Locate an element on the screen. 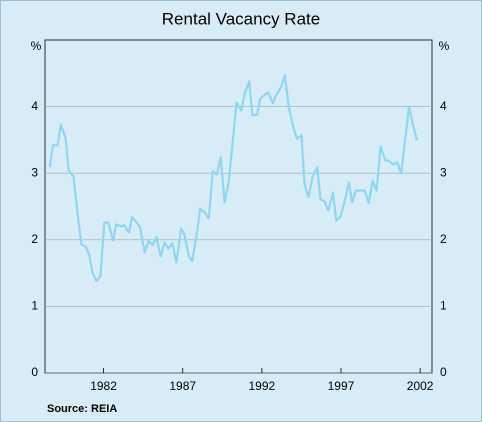 This screenshot has height=422, width=482. y-tick-label: 3 is located at coordinates (34, 172).